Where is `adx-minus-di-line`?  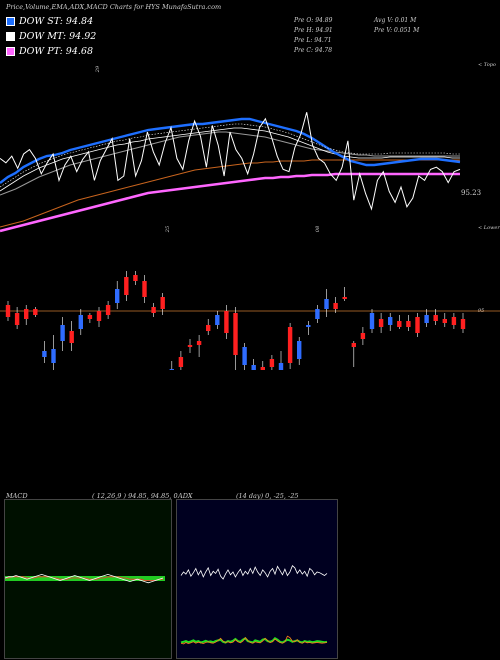
adx-minus-di-line is located at coordinates (254, 640).